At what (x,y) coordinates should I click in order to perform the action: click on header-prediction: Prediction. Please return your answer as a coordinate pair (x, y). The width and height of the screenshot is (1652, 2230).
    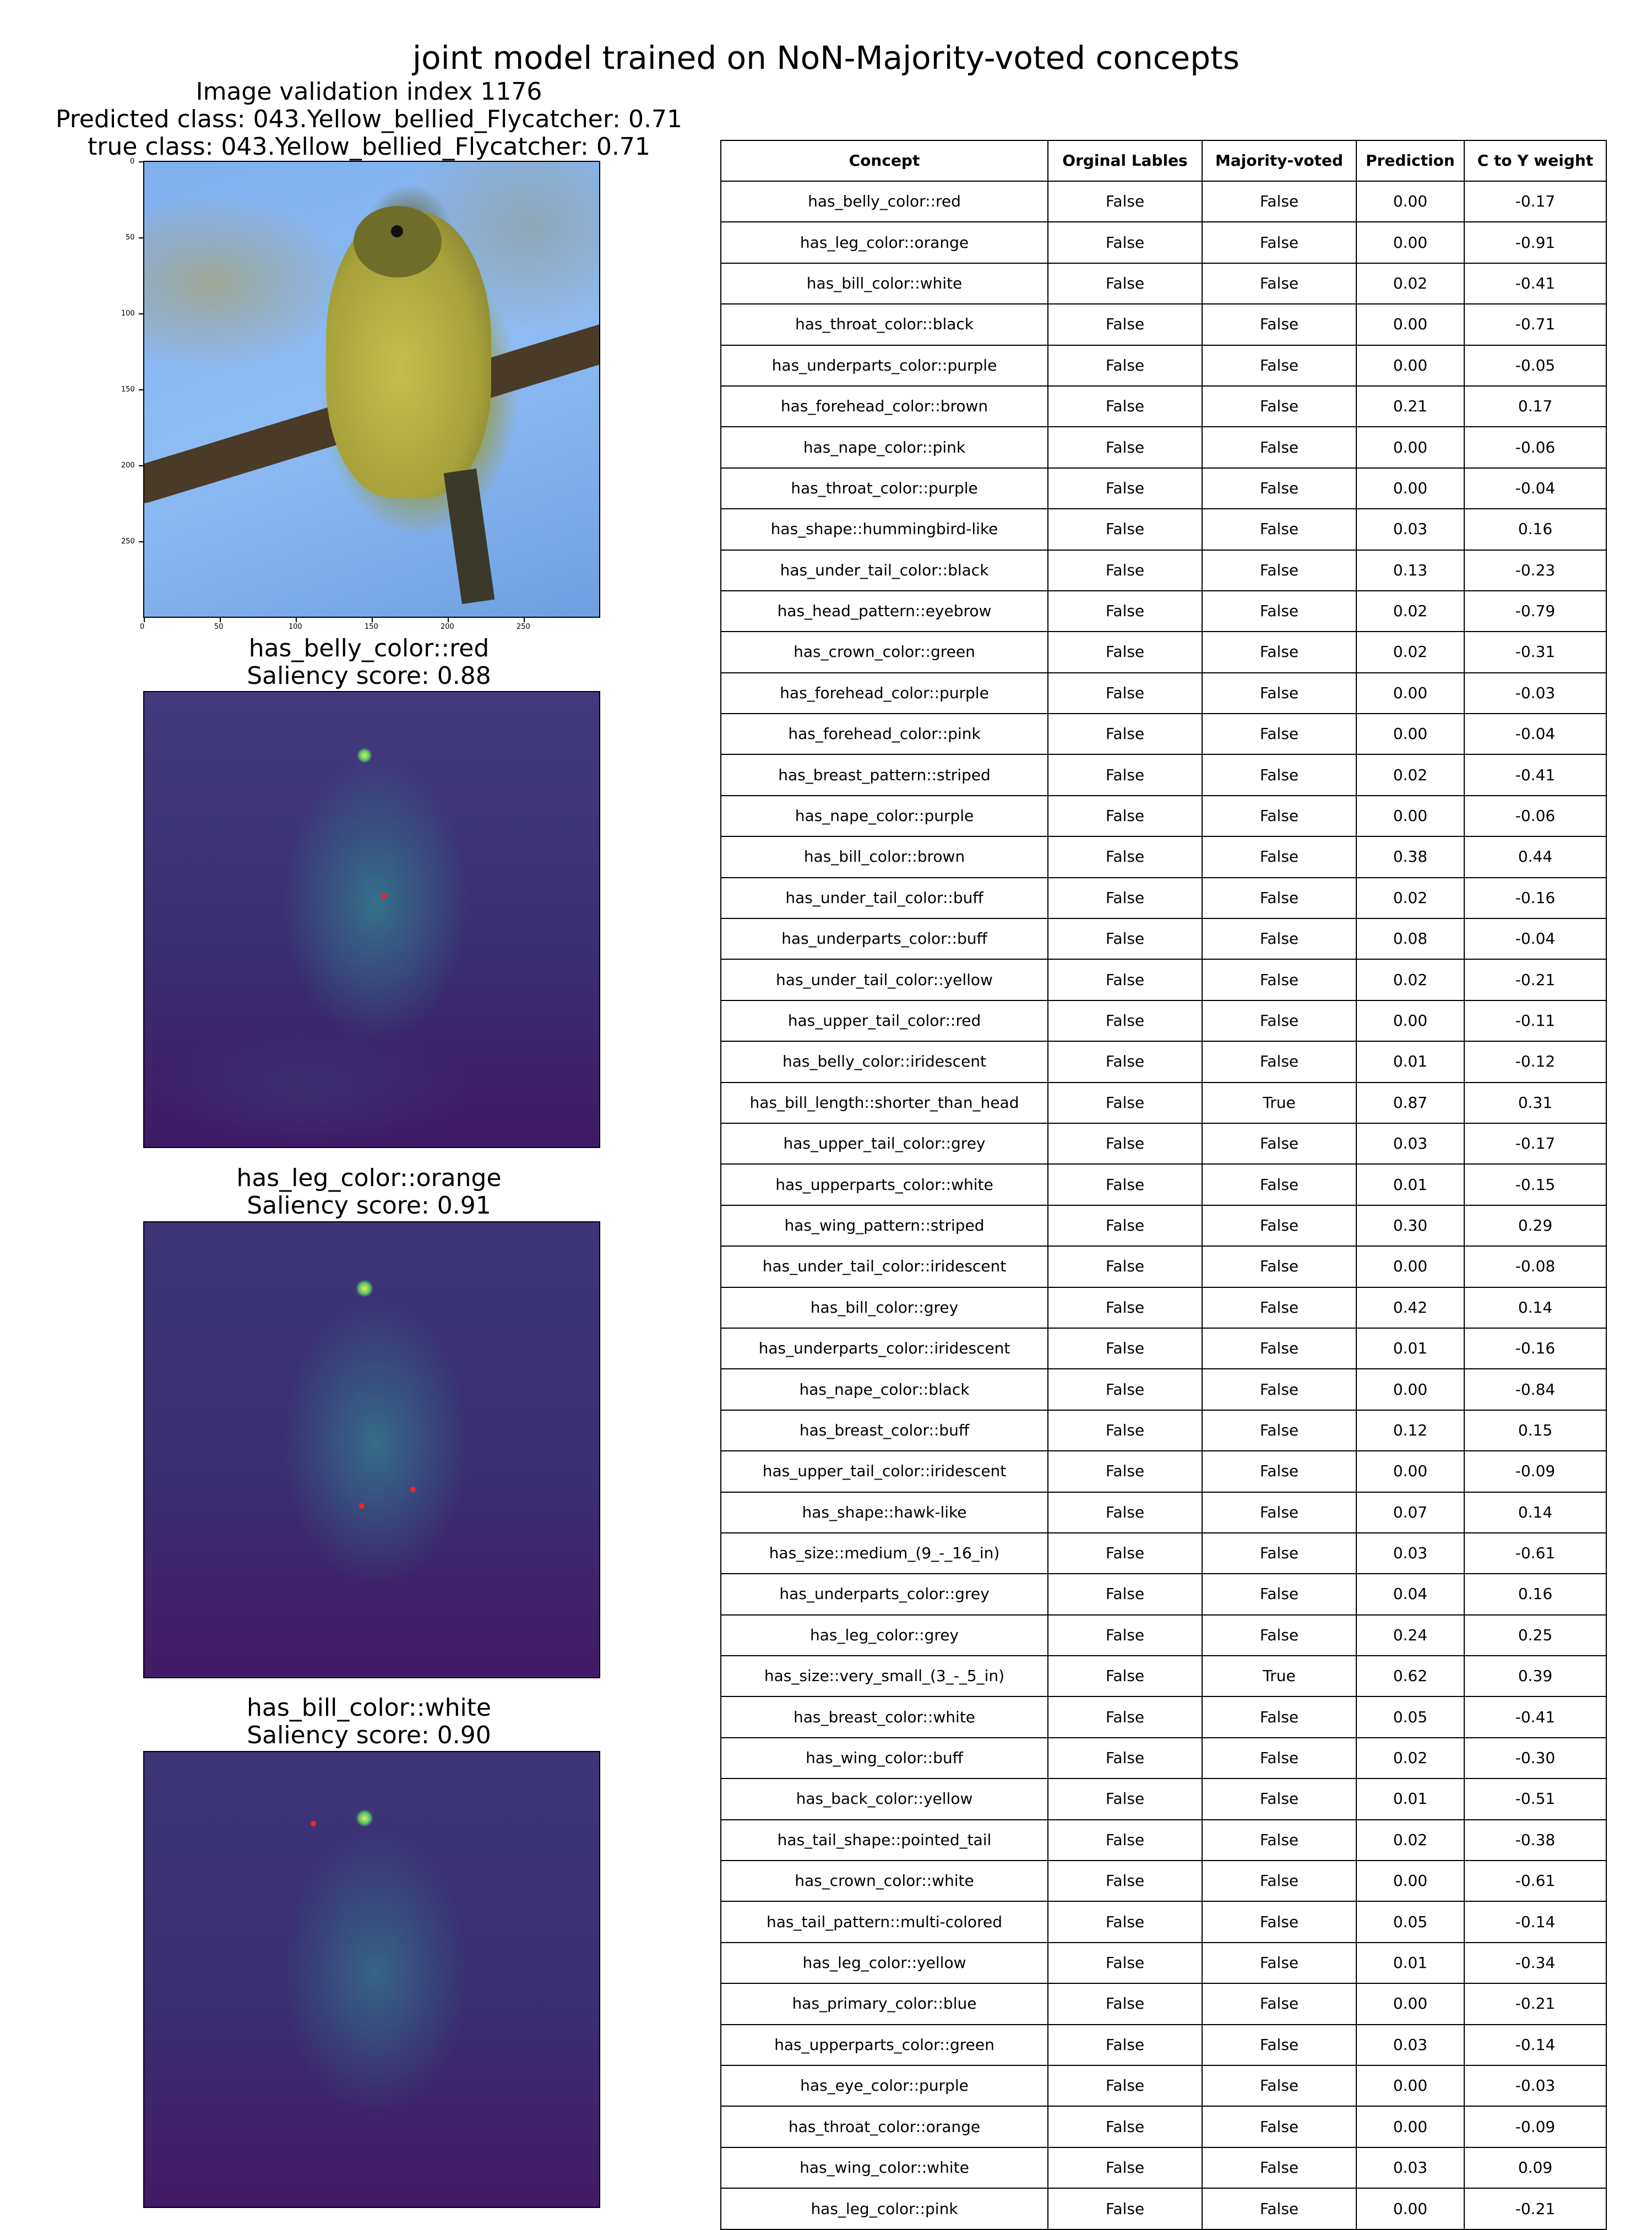
    Looking at the image, I should click on (1410, 161).